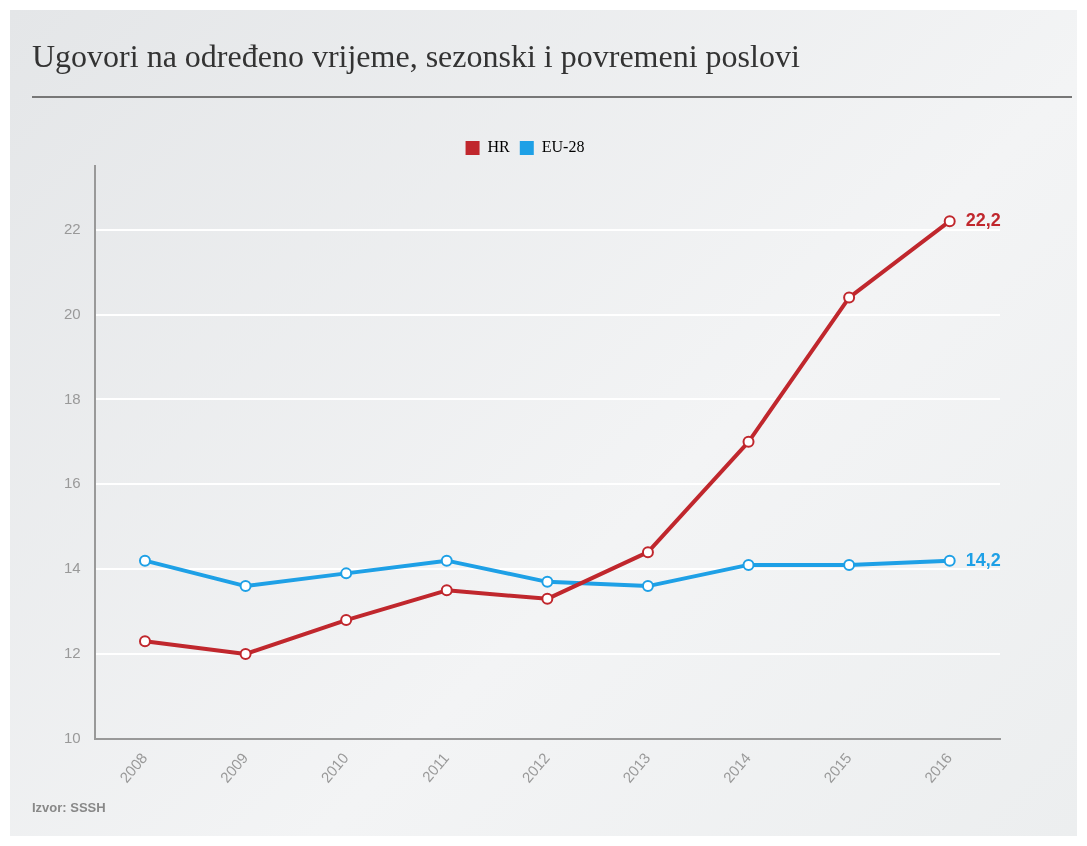 Image resolution: width=1087 pixels, height=846 pixels. Describe the element at coordinates (983, 559) in the screenshot. I see `data-label: 14,2` at that location.